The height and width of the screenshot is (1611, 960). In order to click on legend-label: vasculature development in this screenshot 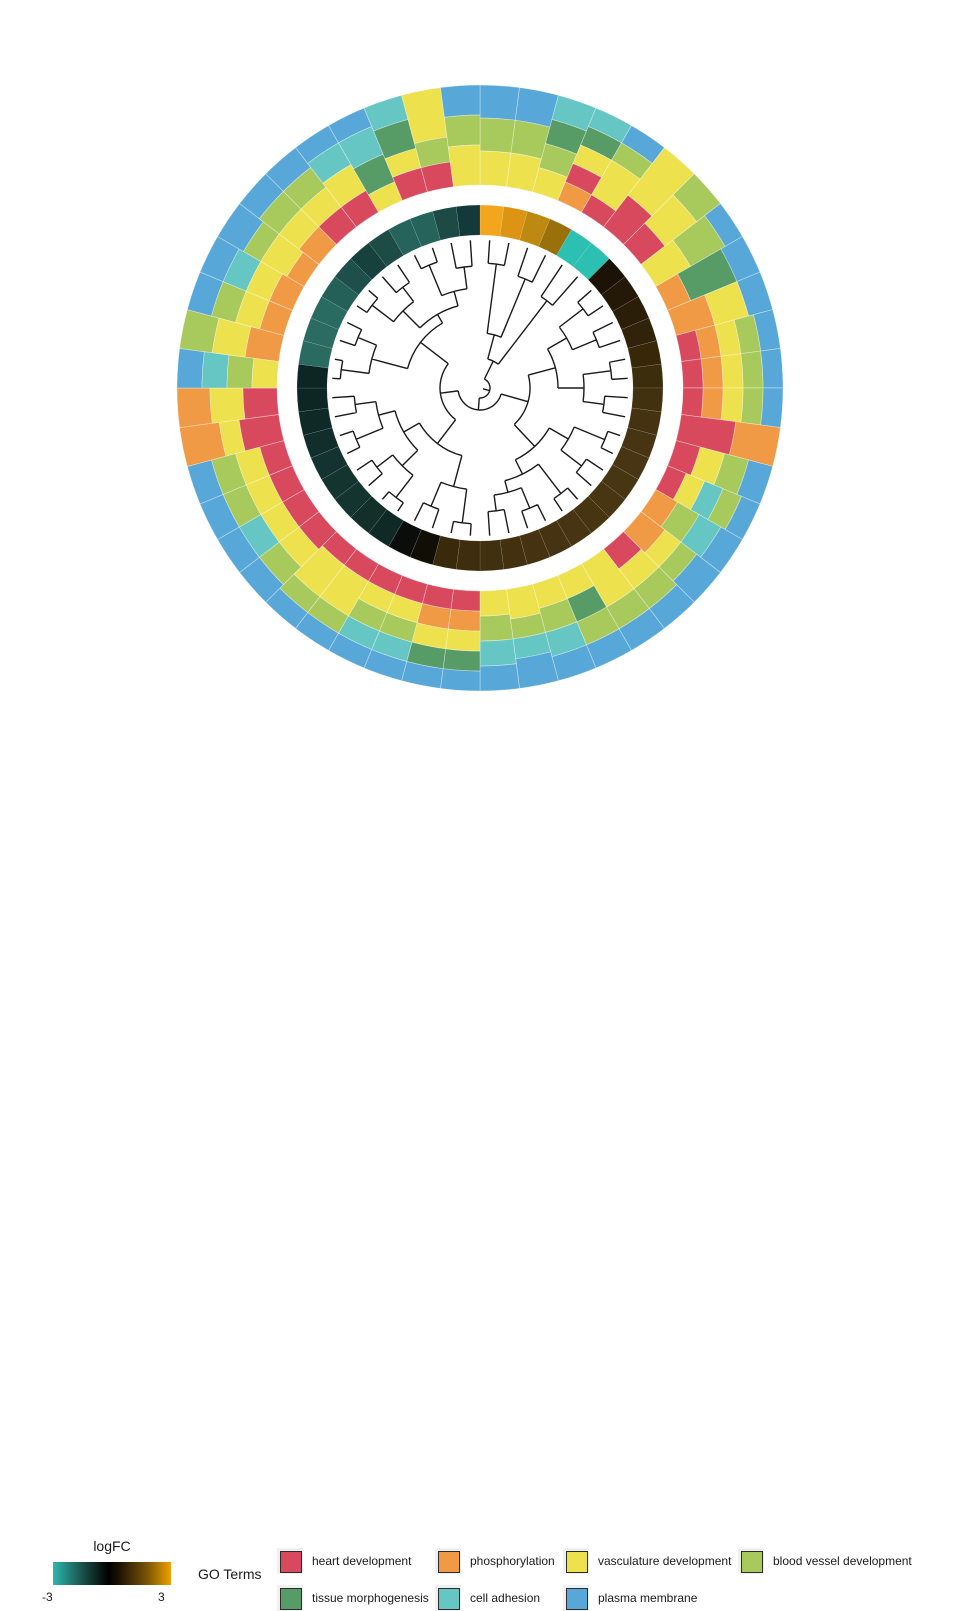, I will do `click(665, 1561)`.